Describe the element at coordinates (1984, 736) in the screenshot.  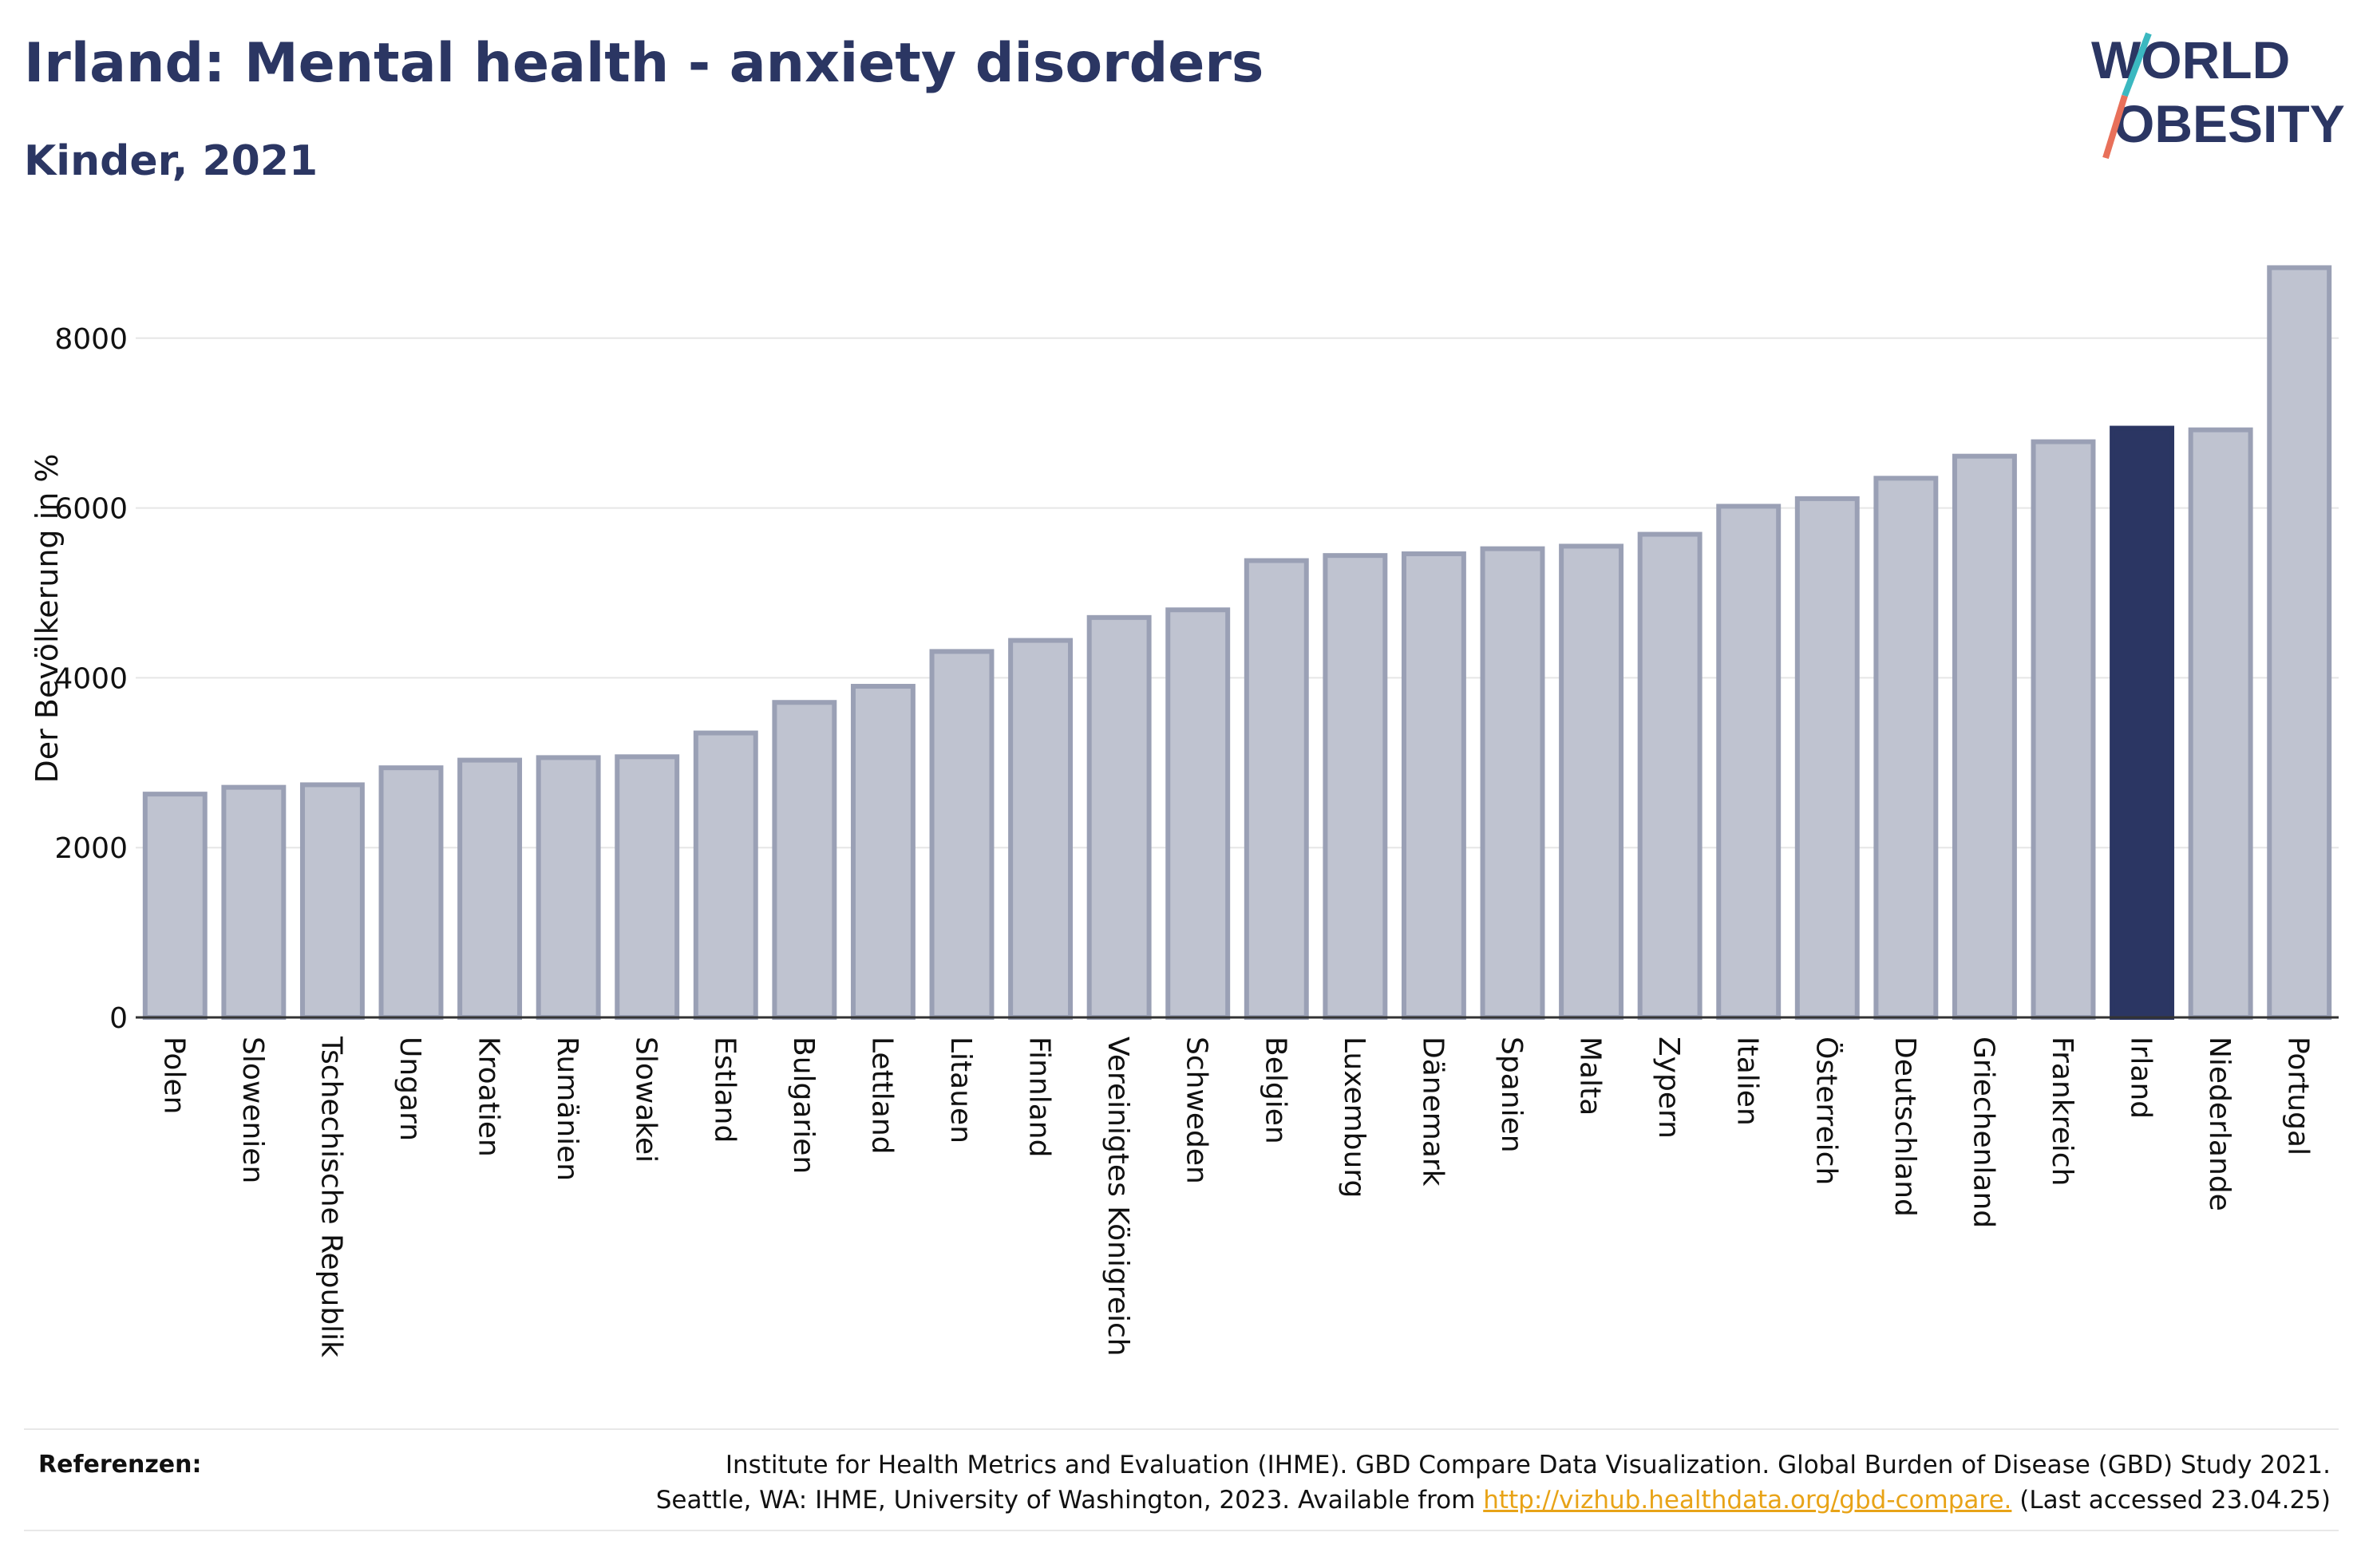
I see `bar-griechenland` at that location.